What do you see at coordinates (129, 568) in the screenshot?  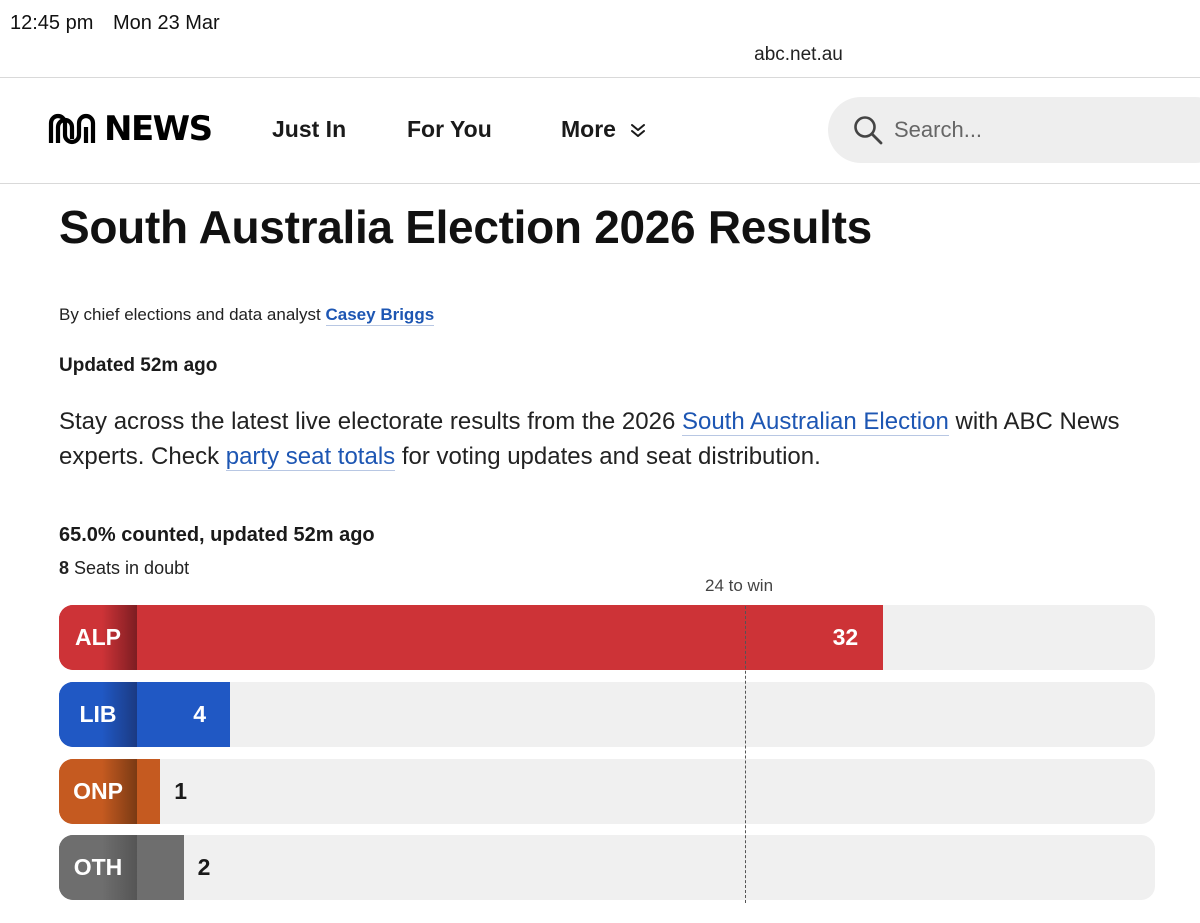 I see `seats-in-doubt-label: Seats in doubt` at bounding box center [129, 568].